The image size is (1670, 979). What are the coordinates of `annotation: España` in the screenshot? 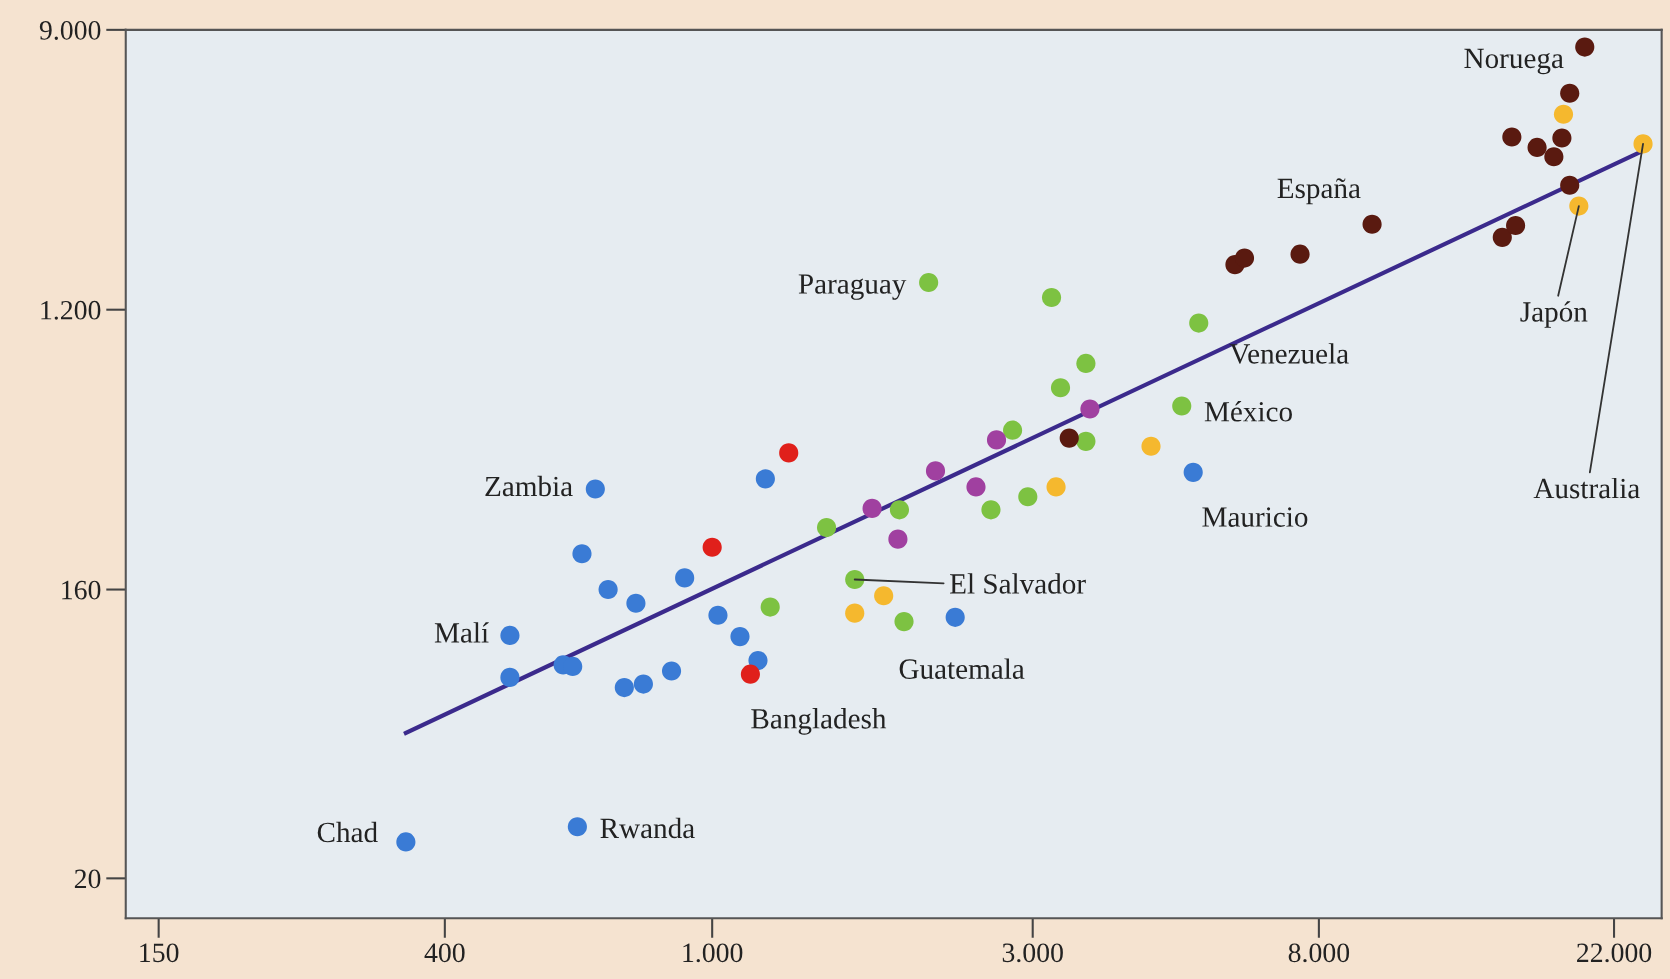 It's located at (1319, 191).